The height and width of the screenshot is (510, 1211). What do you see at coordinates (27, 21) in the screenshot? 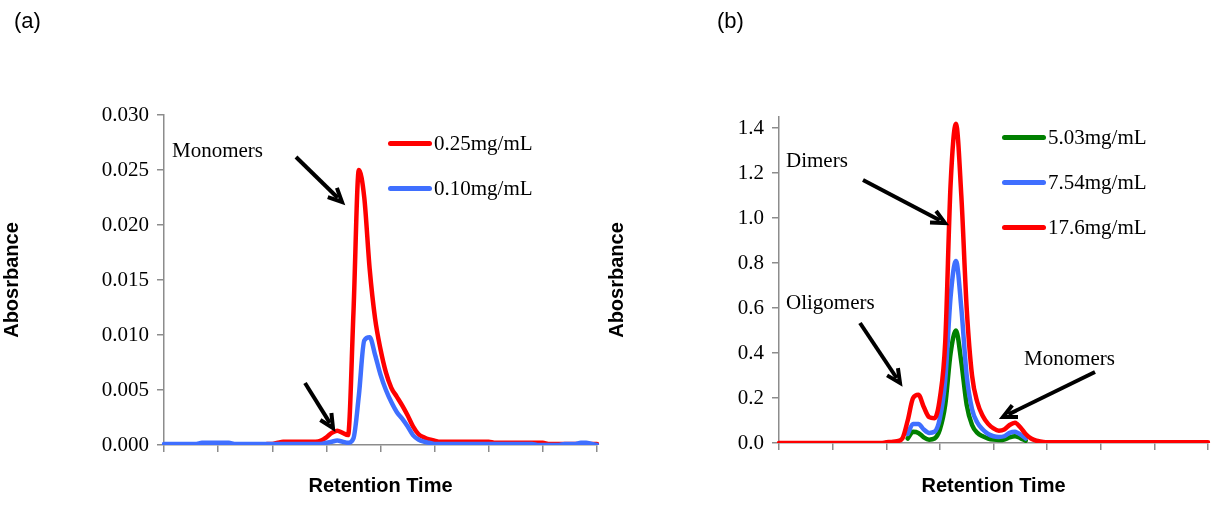
I see `chart-title: (a)` at bounding box center [27, 21].